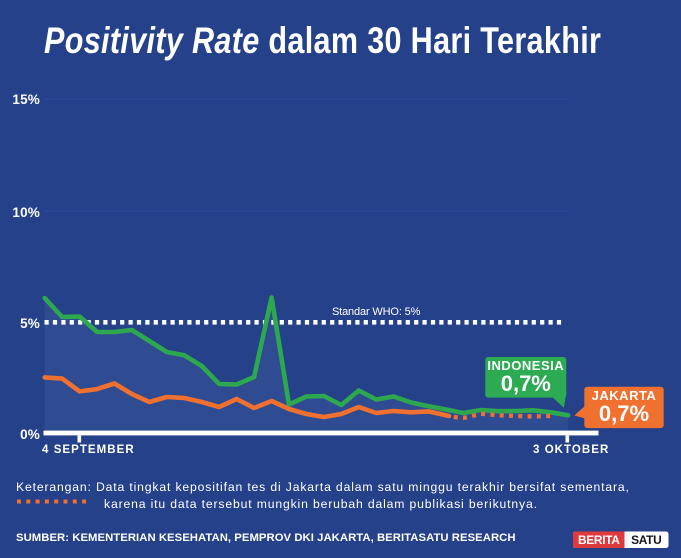 The image size is (681, 558). I want to click on svg-text: BERITA, so click(599, 540).